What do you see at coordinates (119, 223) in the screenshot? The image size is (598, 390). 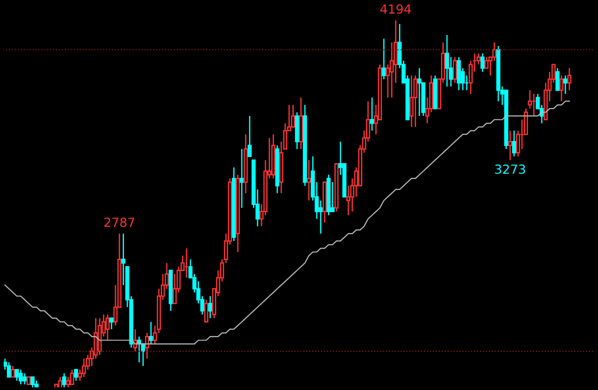 I see `annotation: 2787` at bounding box center [119, 223].